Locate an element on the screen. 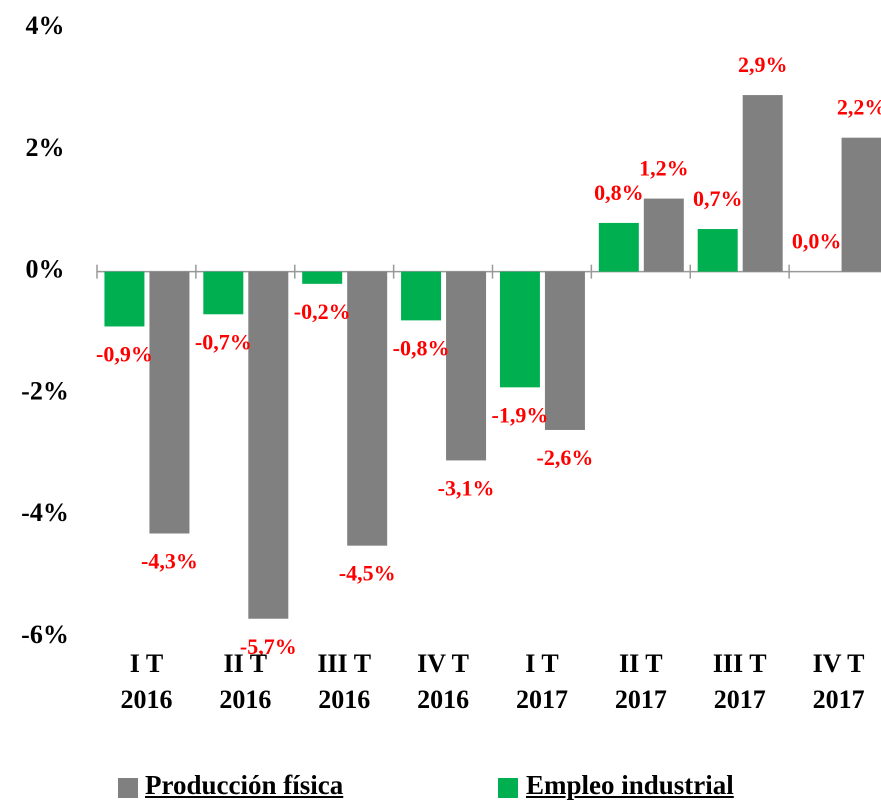 The height and width of the screenshot is (806, 881). data-label: 0,0% is located at coordinates (817, 241).